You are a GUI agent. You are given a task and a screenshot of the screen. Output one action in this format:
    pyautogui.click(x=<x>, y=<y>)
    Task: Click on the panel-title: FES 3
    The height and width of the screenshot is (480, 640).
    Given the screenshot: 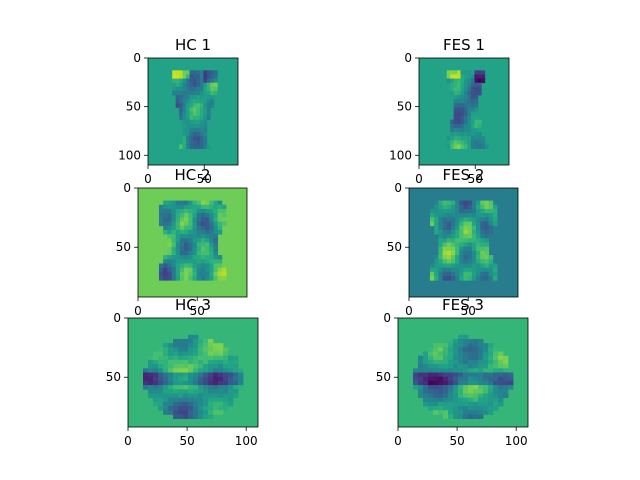 What is the action you would take?
    pyautogui.click(x=463, y=305)
    